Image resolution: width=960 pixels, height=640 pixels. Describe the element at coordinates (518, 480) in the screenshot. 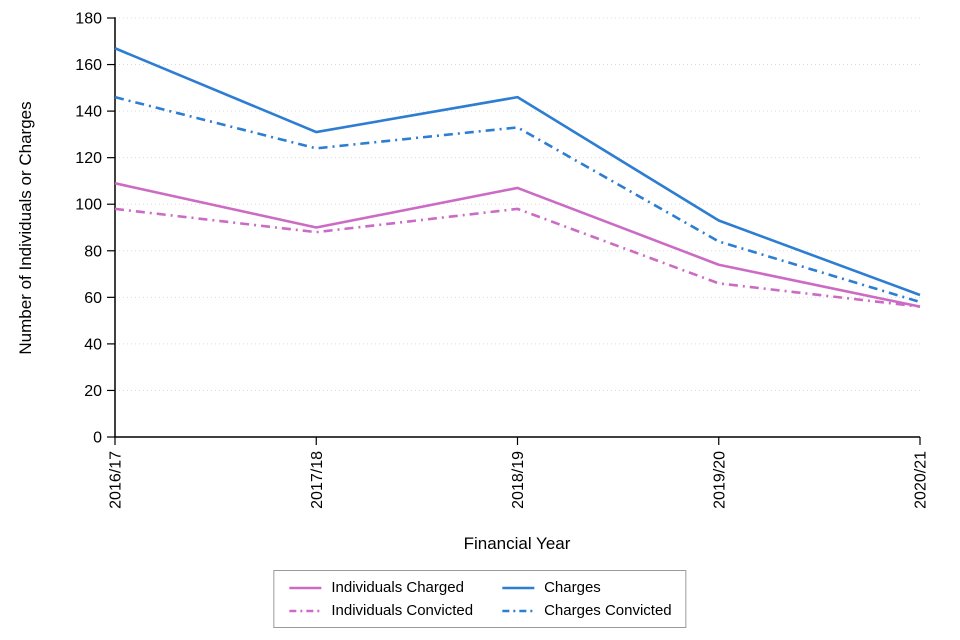

I see `x-tick-label: 2018/19` at that location.